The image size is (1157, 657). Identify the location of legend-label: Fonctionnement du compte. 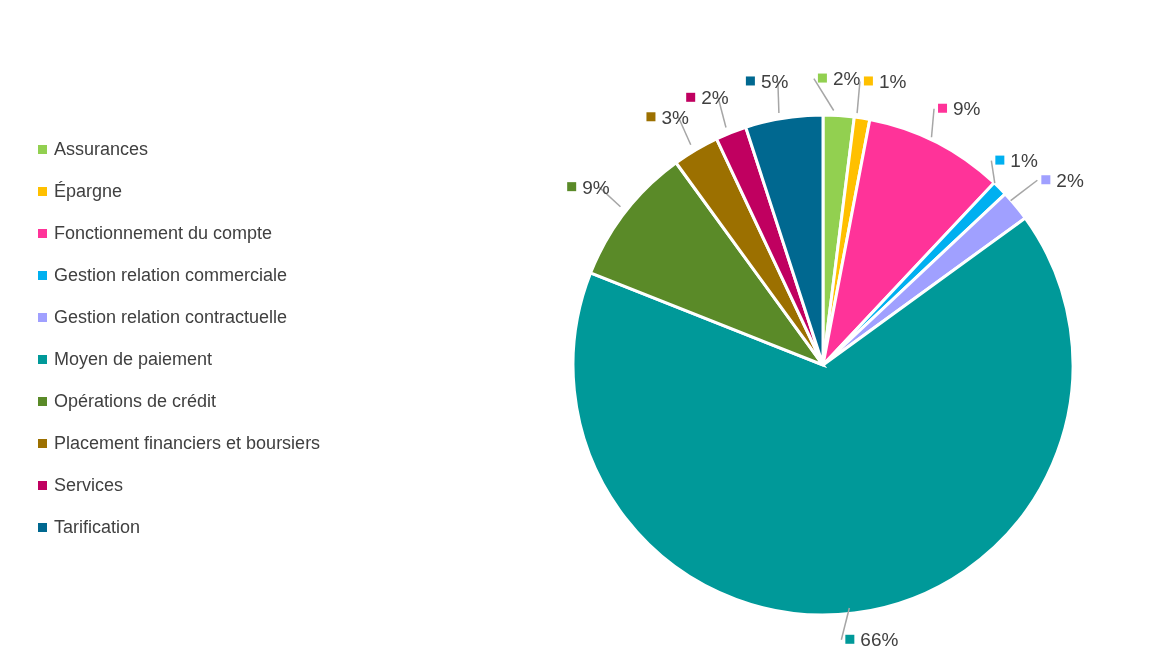
(163, 233).